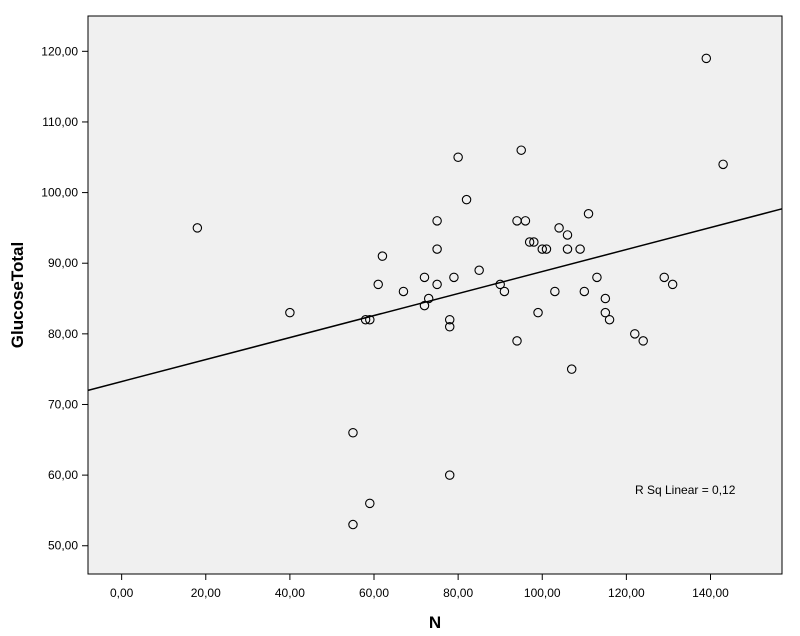 This screenshot has width=800, height=636. I want to click on x-tick-label: 80,00, so click(458, 593).